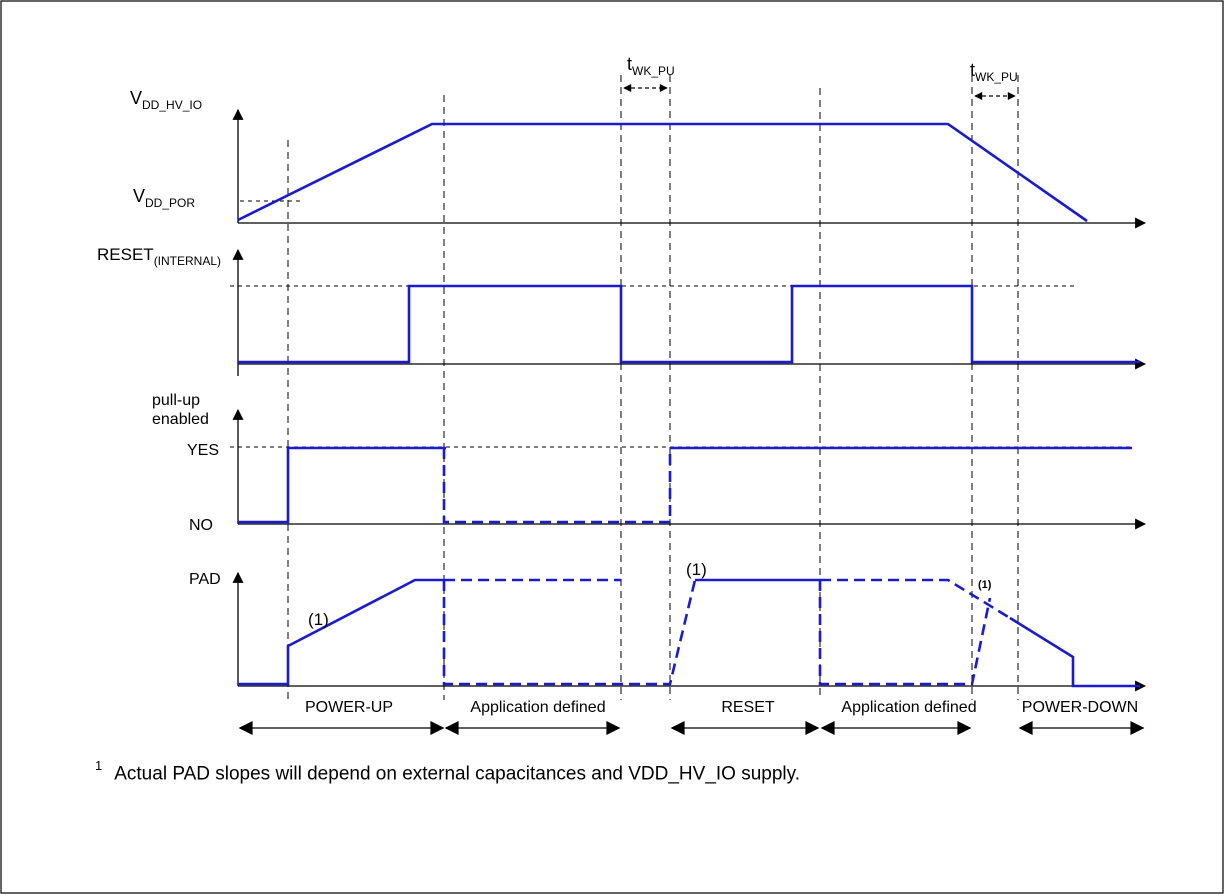 This screenshot has width=1224, height=894. I want to click on phase-label-reset: RESET, so click(748, 707).